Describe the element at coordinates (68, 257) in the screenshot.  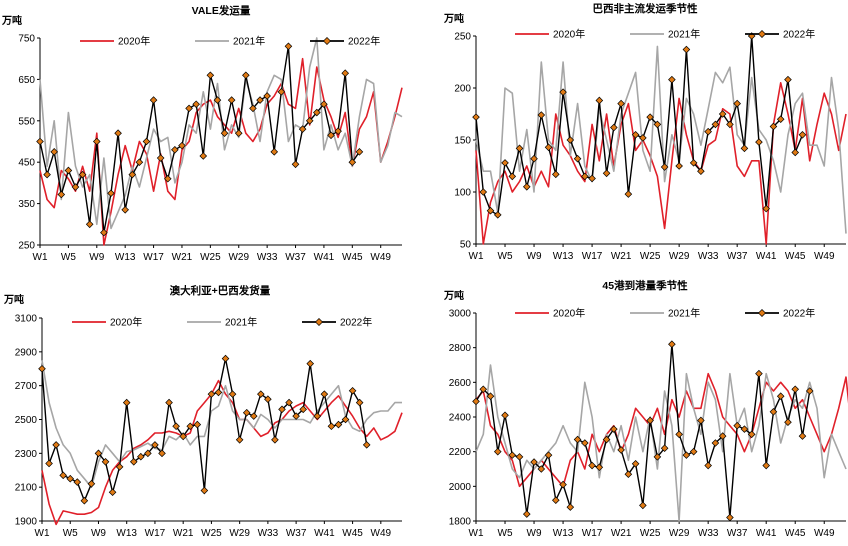
I see `x-tick-label: W5` at that location.